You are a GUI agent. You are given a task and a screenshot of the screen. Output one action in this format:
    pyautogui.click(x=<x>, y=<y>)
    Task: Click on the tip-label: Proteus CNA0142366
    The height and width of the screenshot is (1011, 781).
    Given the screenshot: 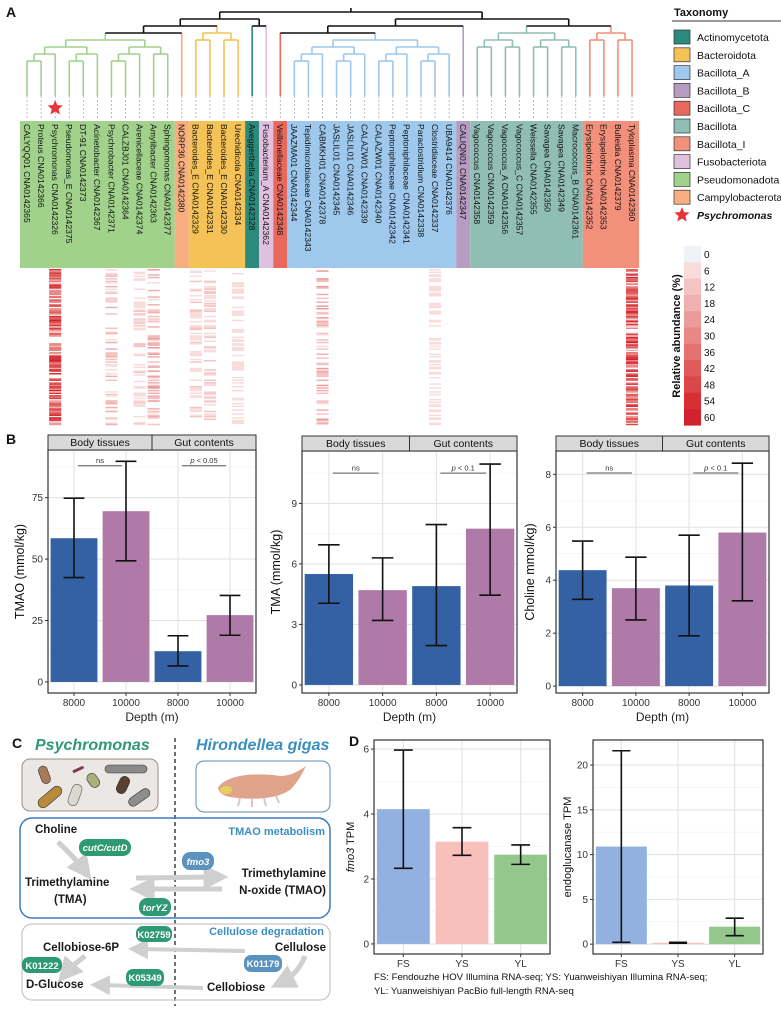 What is the action you would take?
    pyautogui.click(x=41, y=166)
    